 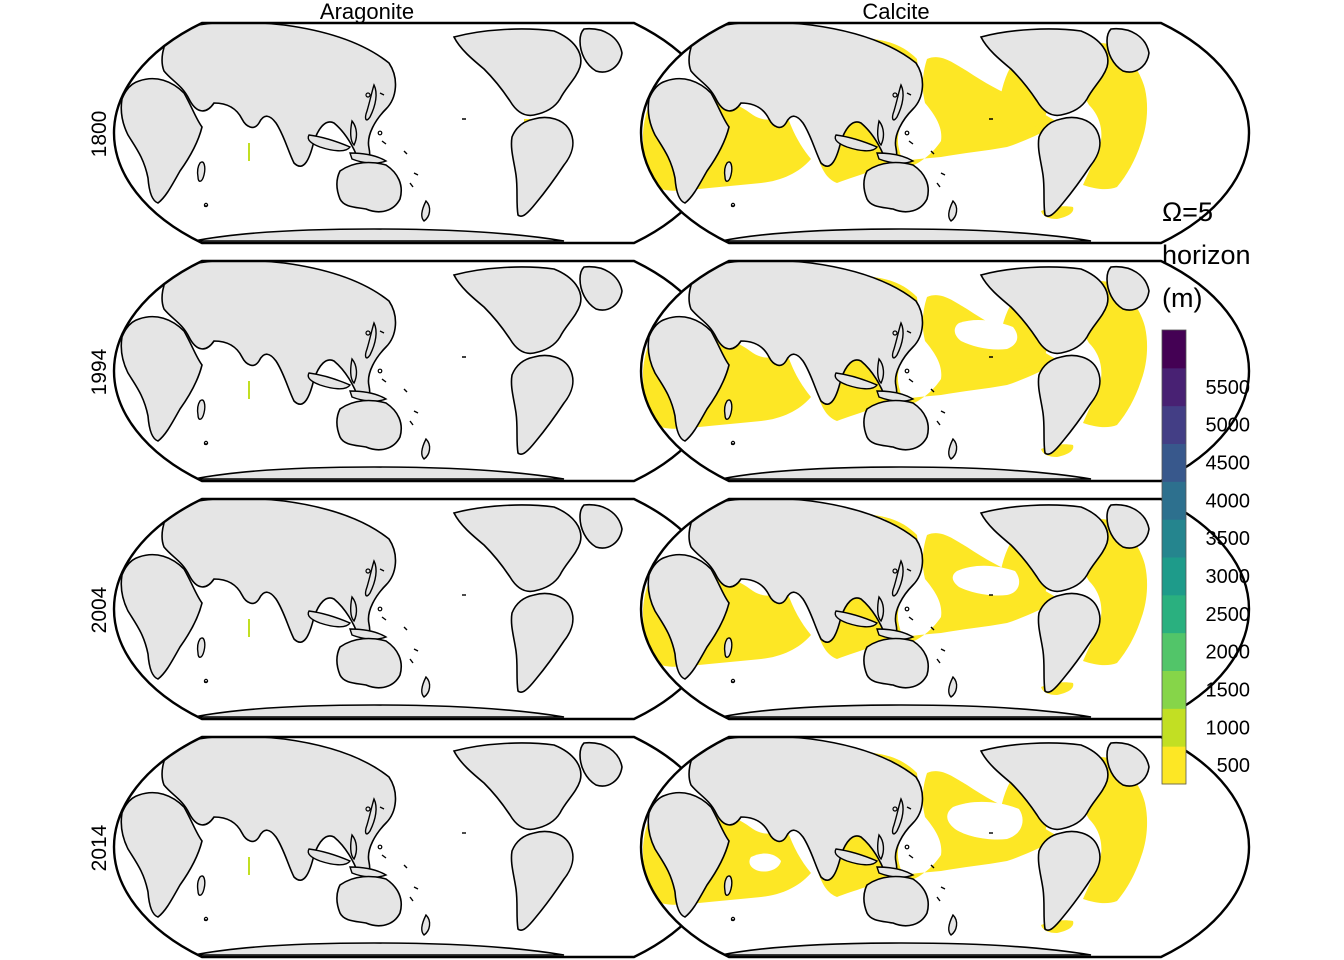 What do you see at coordinates (418, 847) in the screenshot?
I see `map-panel-aragonite-2014` at bounding box center [418, 847].